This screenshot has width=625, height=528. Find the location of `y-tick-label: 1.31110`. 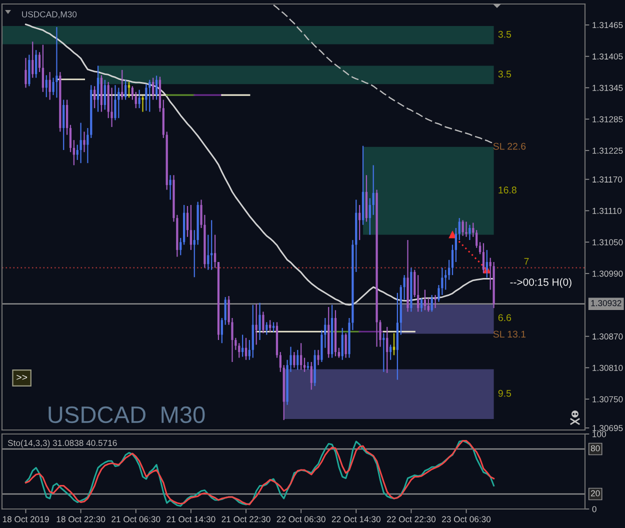

y-tick-label: 1.31110 is located at coordinates (607, 211).